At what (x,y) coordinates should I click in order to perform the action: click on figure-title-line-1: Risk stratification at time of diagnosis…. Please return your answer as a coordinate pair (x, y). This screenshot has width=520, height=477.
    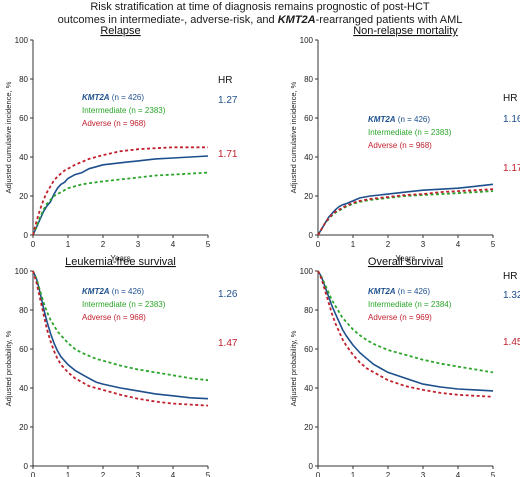
    Looking at the image, I should click on (260, 7).